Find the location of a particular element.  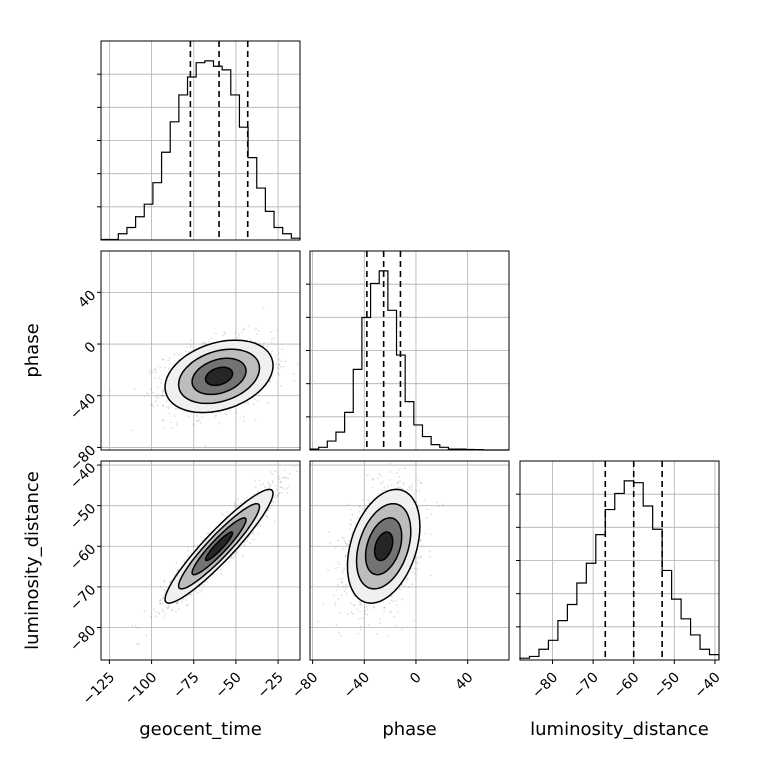

x-axis-luminosity_distance: −80 −70 −60 −50 −40 is located at coordinates (626, 681).